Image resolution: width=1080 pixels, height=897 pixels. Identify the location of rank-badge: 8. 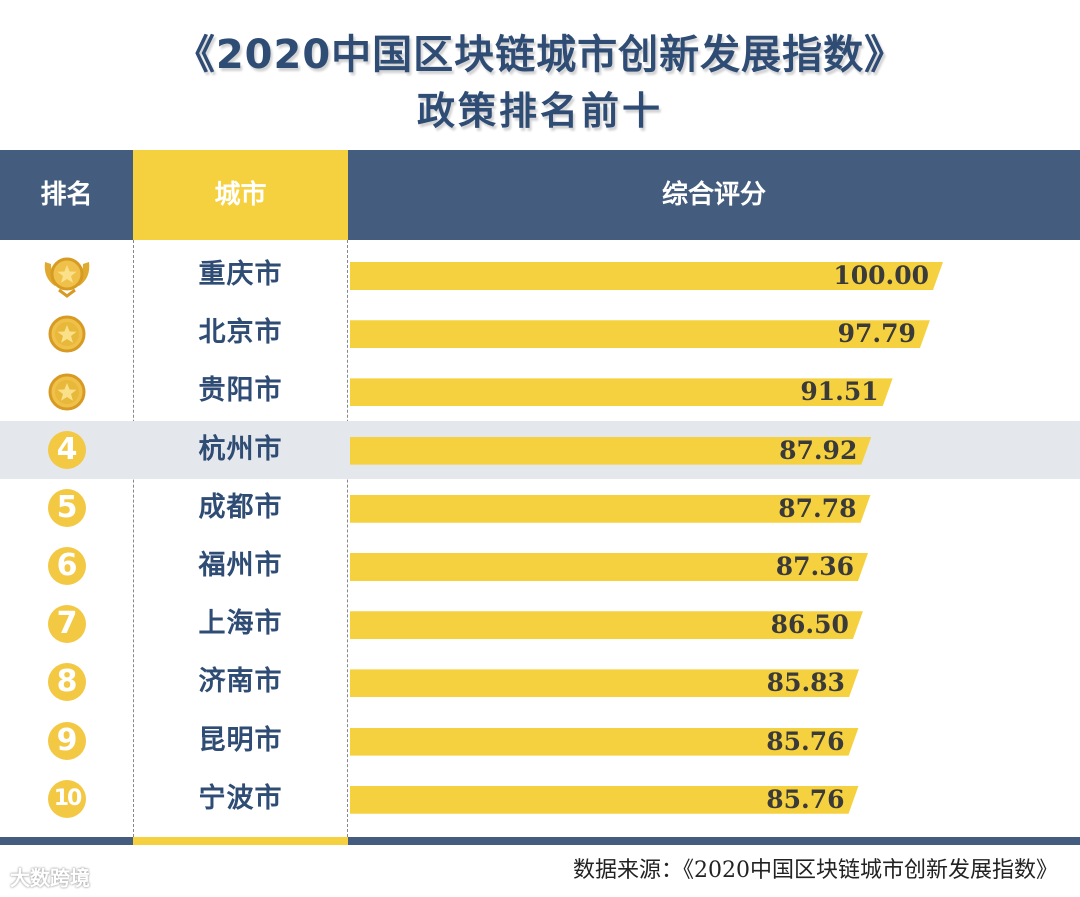
(67, 682).